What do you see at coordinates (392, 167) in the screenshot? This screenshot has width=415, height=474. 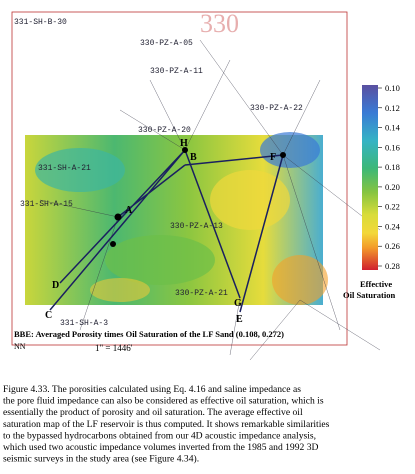 I see `colorbar-tick-label: 0.18` at bounding box center [392, 167].